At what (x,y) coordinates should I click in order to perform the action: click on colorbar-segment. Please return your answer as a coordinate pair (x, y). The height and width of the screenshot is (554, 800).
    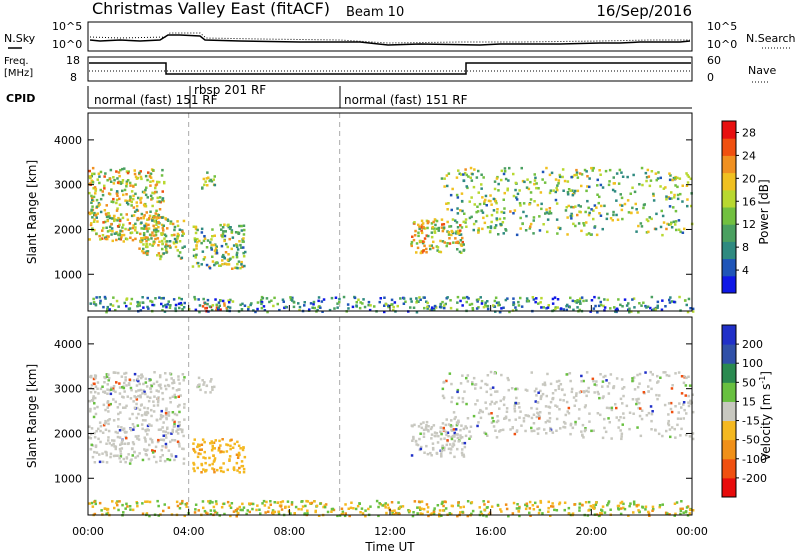
    Looking at the image, I should click on (729, 198).